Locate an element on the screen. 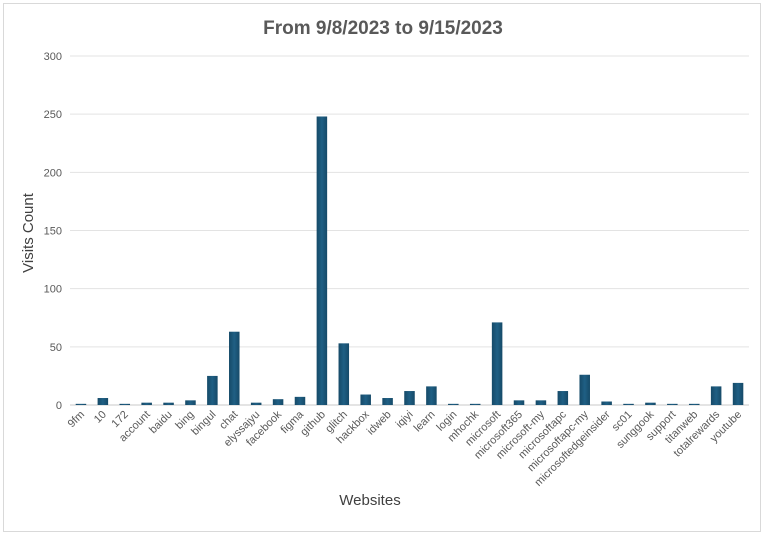  y-tick-label: 50 is located at coordinates (56, 348).